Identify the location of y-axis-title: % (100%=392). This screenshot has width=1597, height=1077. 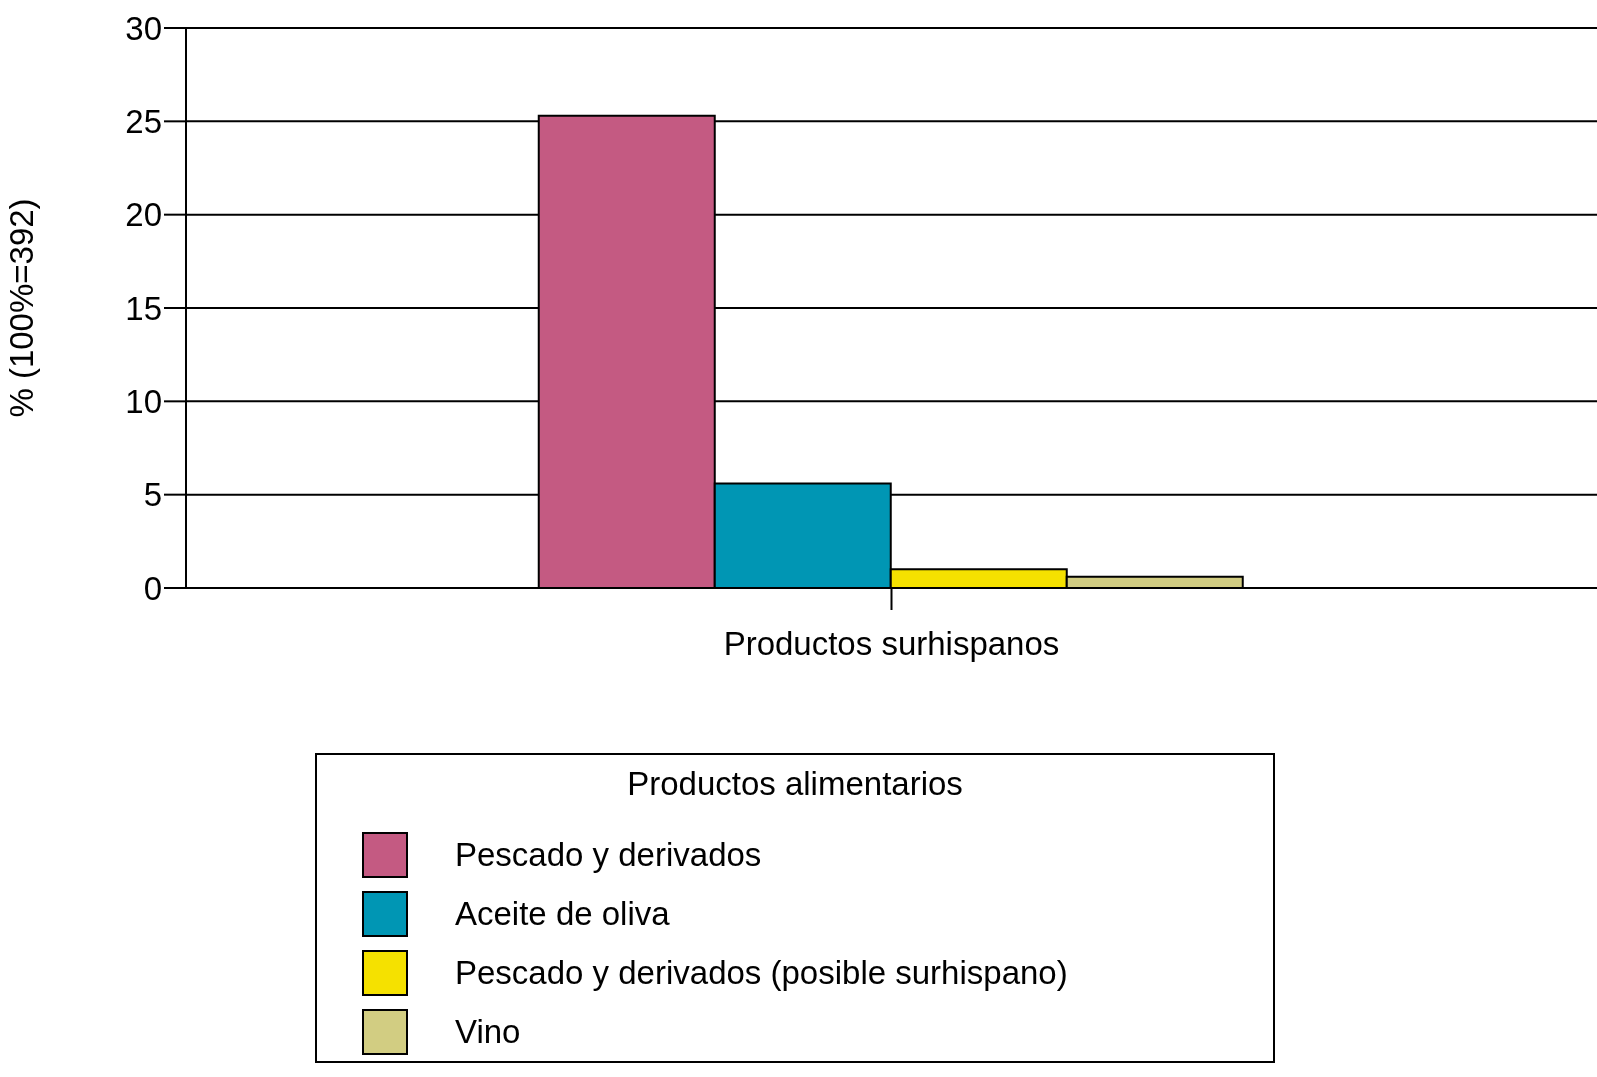
(21, 308).